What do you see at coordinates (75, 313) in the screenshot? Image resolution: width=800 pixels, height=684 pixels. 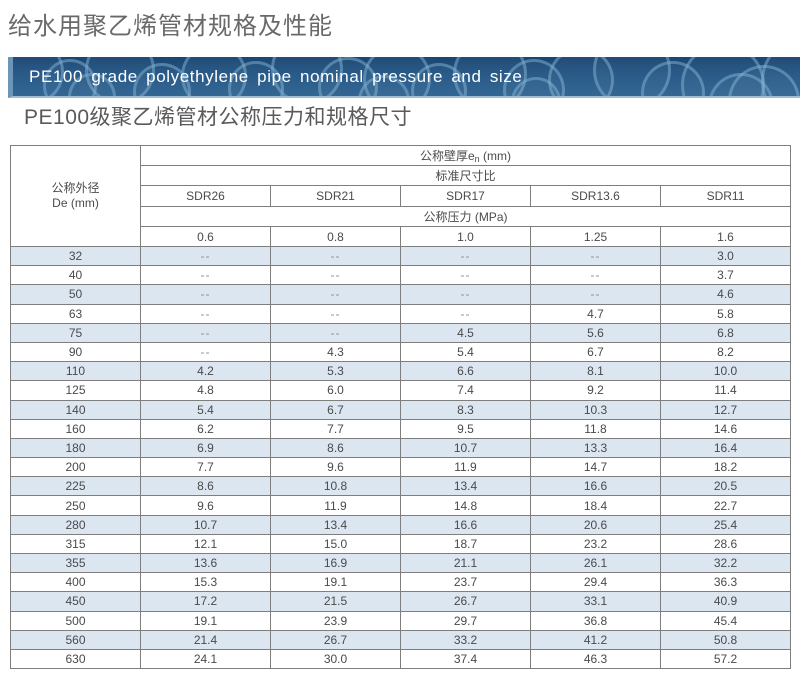 I see `de-cell: 63` at bounding box center [75, 313].